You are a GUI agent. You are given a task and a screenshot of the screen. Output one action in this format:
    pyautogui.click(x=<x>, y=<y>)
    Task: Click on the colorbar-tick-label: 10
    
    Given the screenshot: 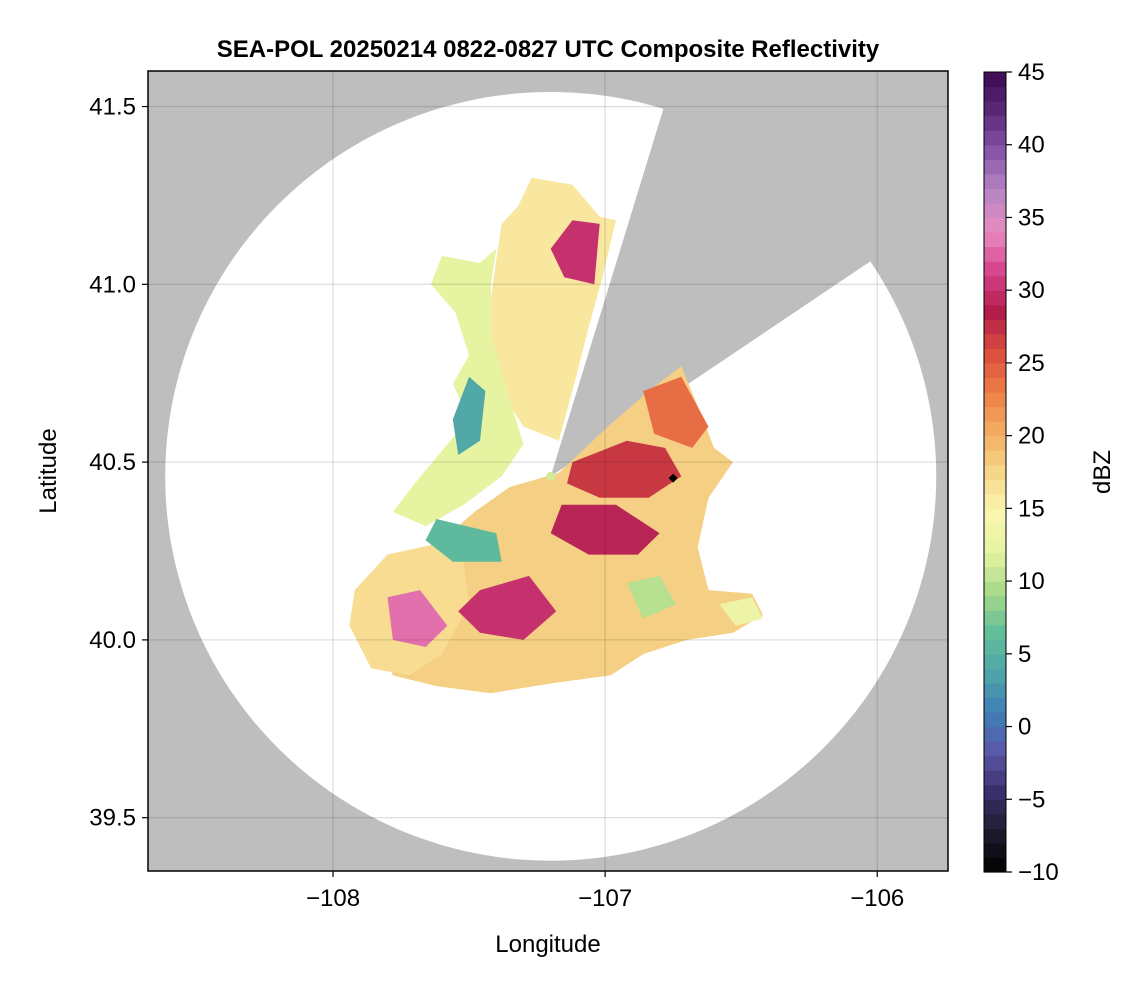 What is the action you would take?
    pyautogui.click(x=1031, y=581)
    